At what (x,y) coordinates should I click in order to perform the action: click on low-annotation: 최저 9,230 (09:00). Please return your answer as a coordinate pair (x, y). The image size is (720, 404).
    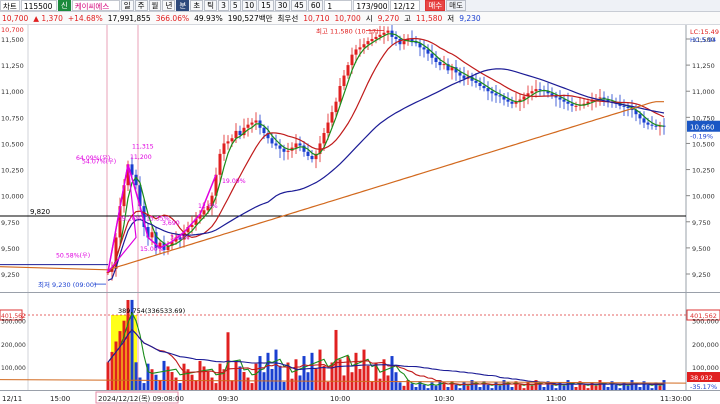
    Looking at the image, I should click on (67, 284).